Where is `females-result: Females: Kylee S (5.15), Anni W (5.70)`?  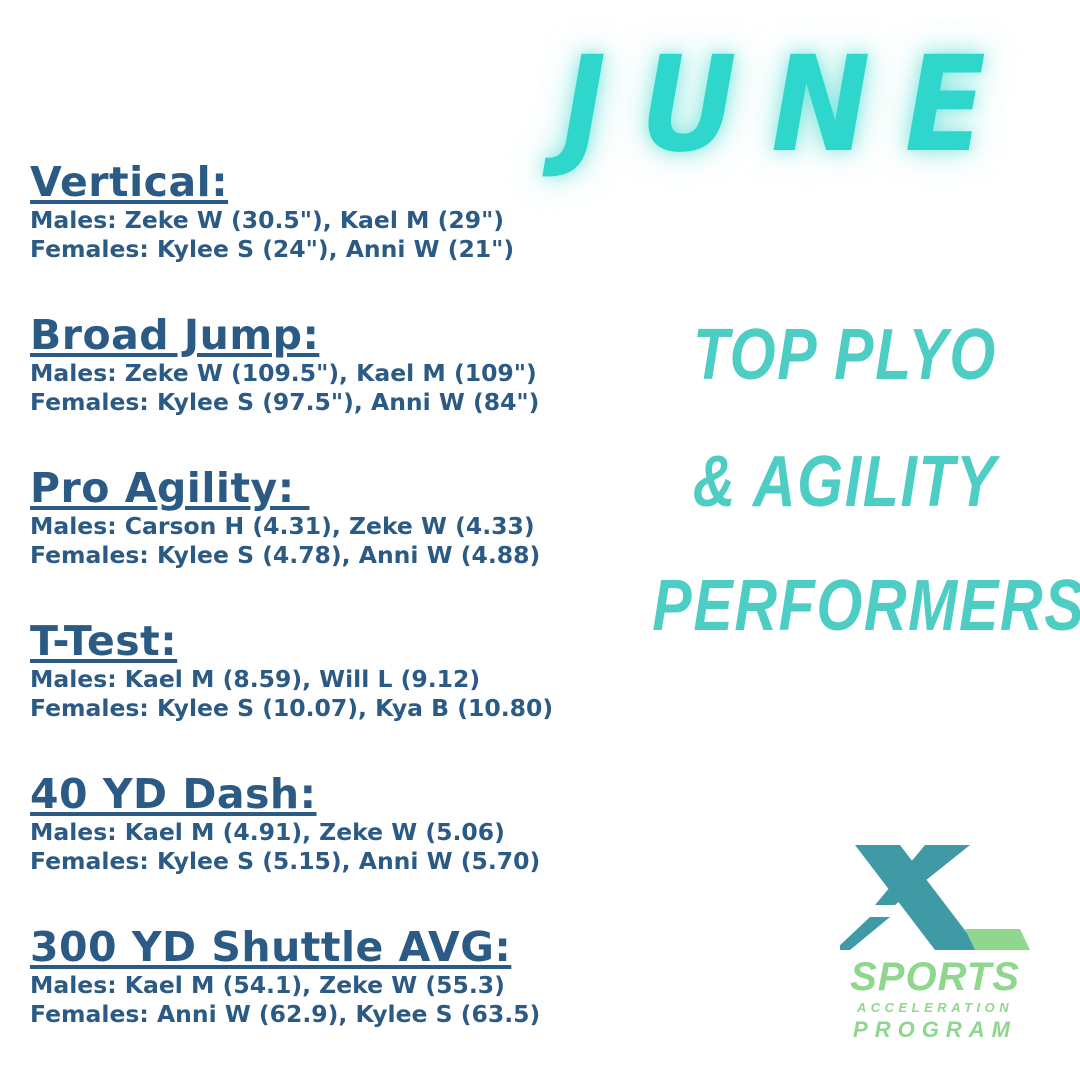 females-result: Females: Kylee S (5.15), Anni W (5.70) is located at coordinates (285, 861).